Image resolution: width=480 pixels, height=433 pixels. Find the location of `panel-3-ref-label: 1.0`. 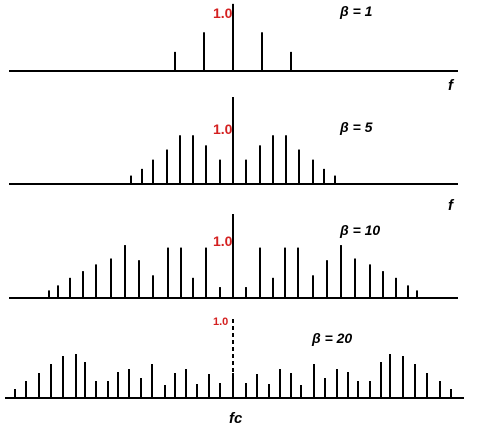

panel-3-ref-label: 1.0 is located at coordinates (223, 241).